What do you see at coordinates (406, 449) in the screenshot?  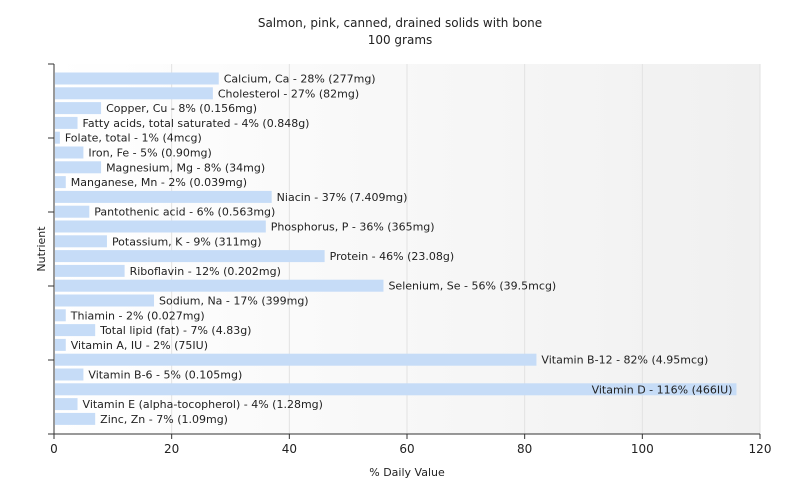 I see `x-tick-label: 60` at bounding box center [406, 449].